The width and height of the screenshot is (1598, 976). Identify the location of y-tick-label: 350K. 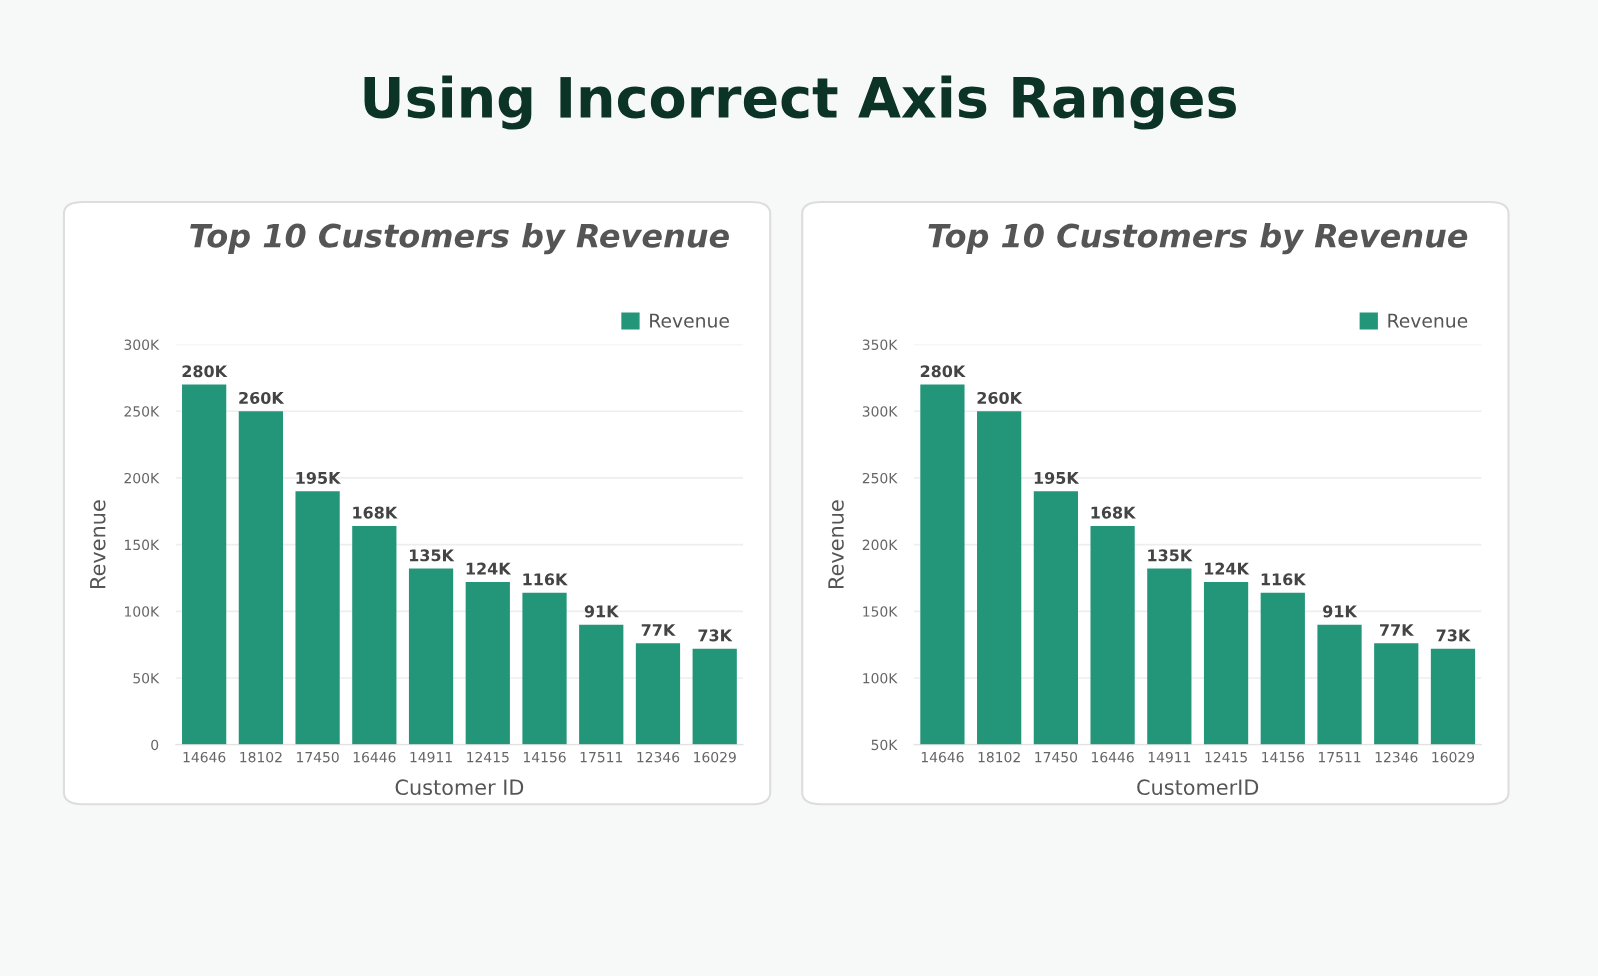
(880, 344).